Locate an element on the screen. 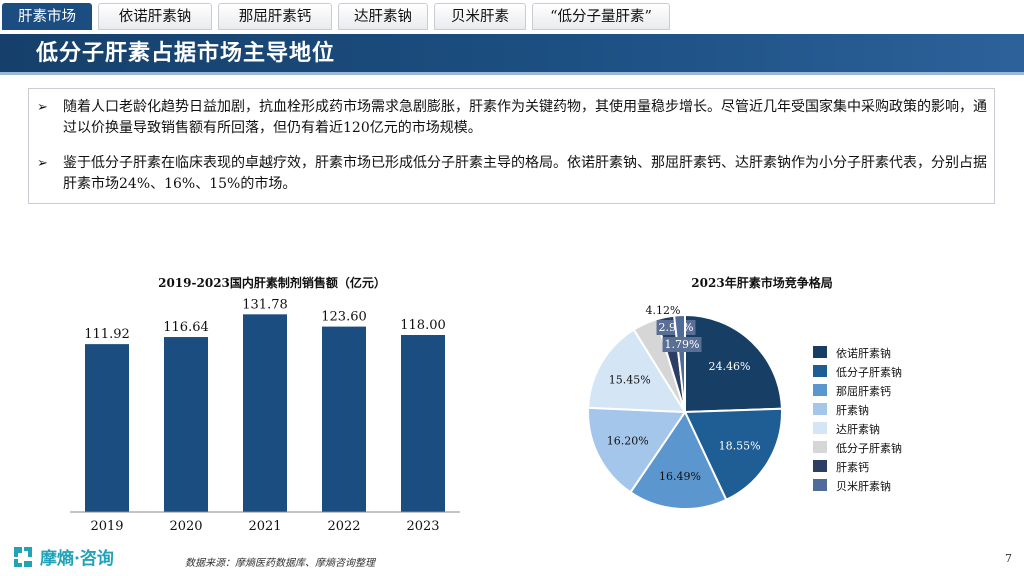 This screenshot has height=576, width=1024. legend-label: 达肝素钠 is located at coordinates (858, 429).